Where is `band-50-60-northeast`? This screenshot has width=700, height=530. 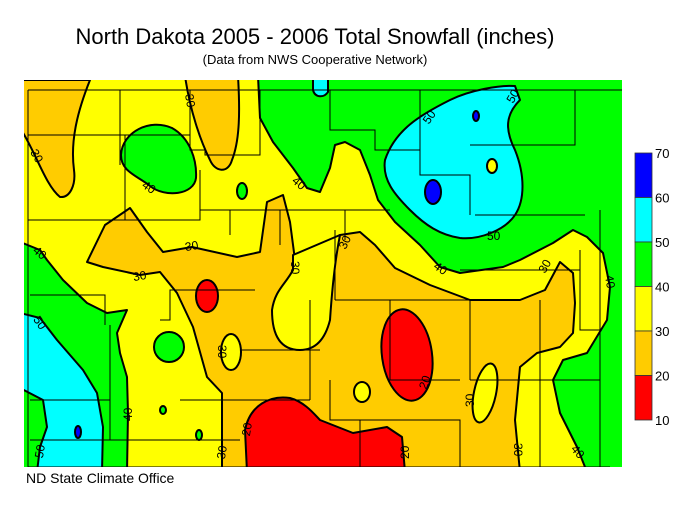
band-50-60-northeast is located at coordinates (453, 162).